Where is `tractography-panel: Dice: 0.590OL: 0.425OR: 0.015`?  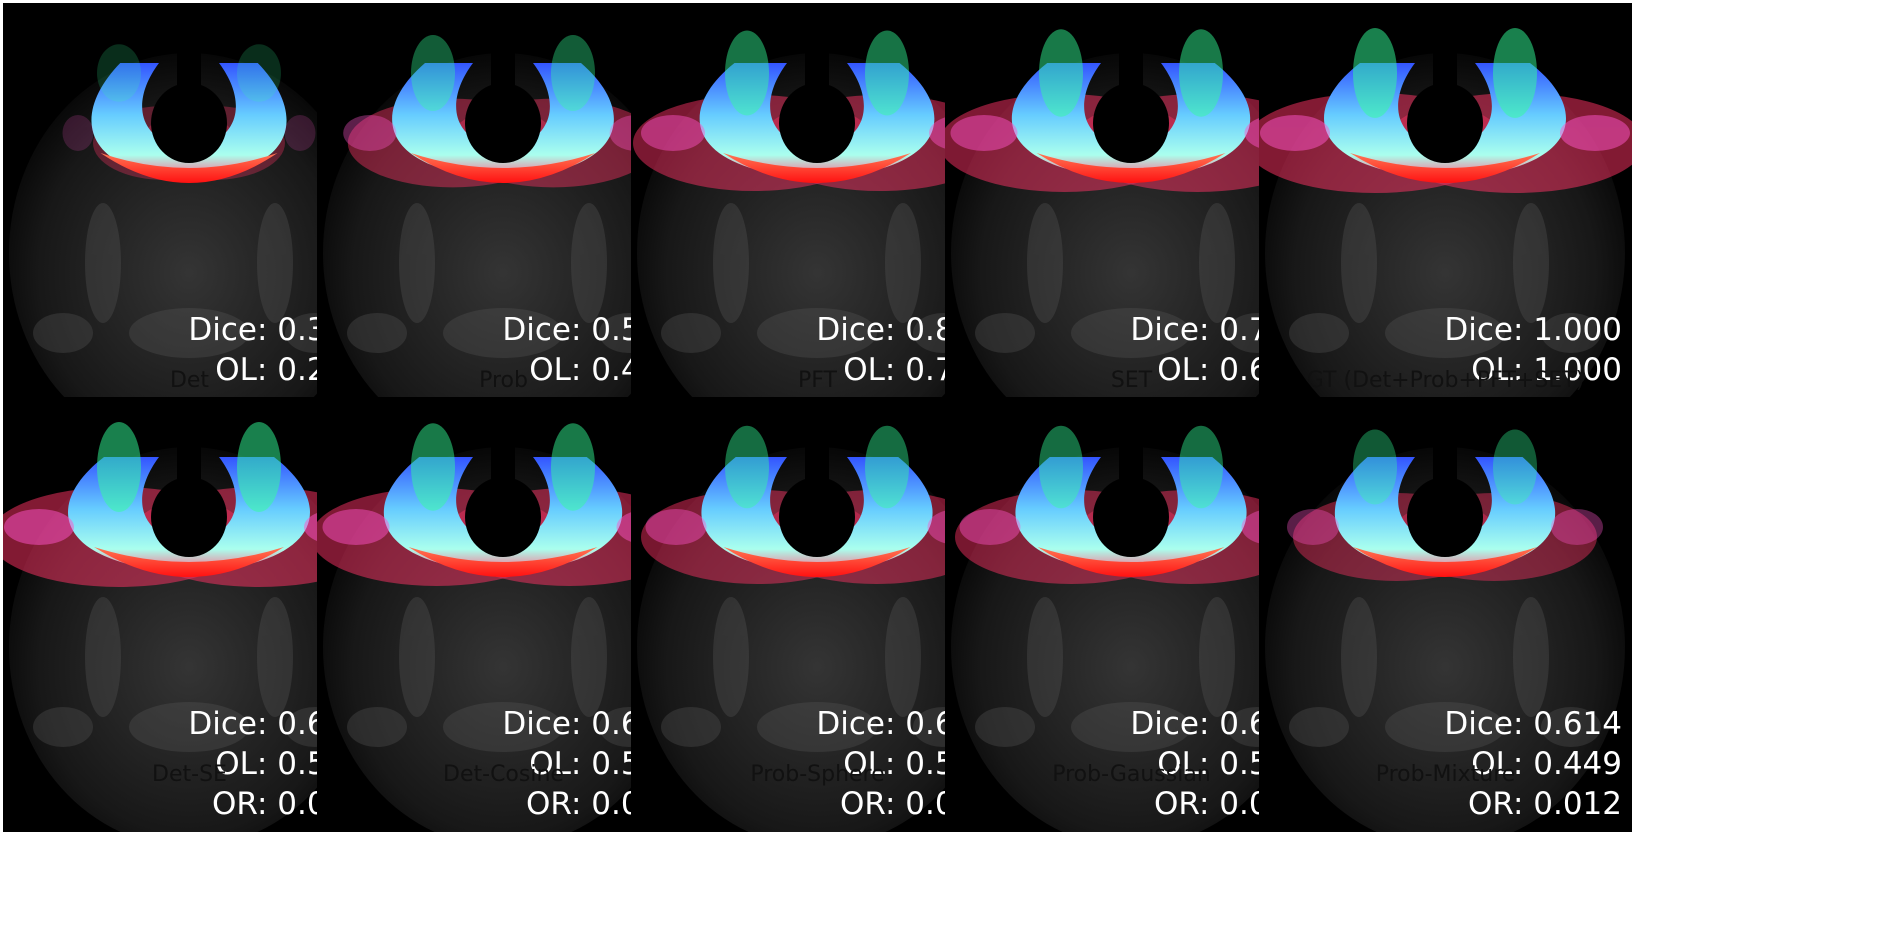
tractography-panel: Dice: 0.590OL: 0.425OR: 0.015 is located at coordinates (503, 220).